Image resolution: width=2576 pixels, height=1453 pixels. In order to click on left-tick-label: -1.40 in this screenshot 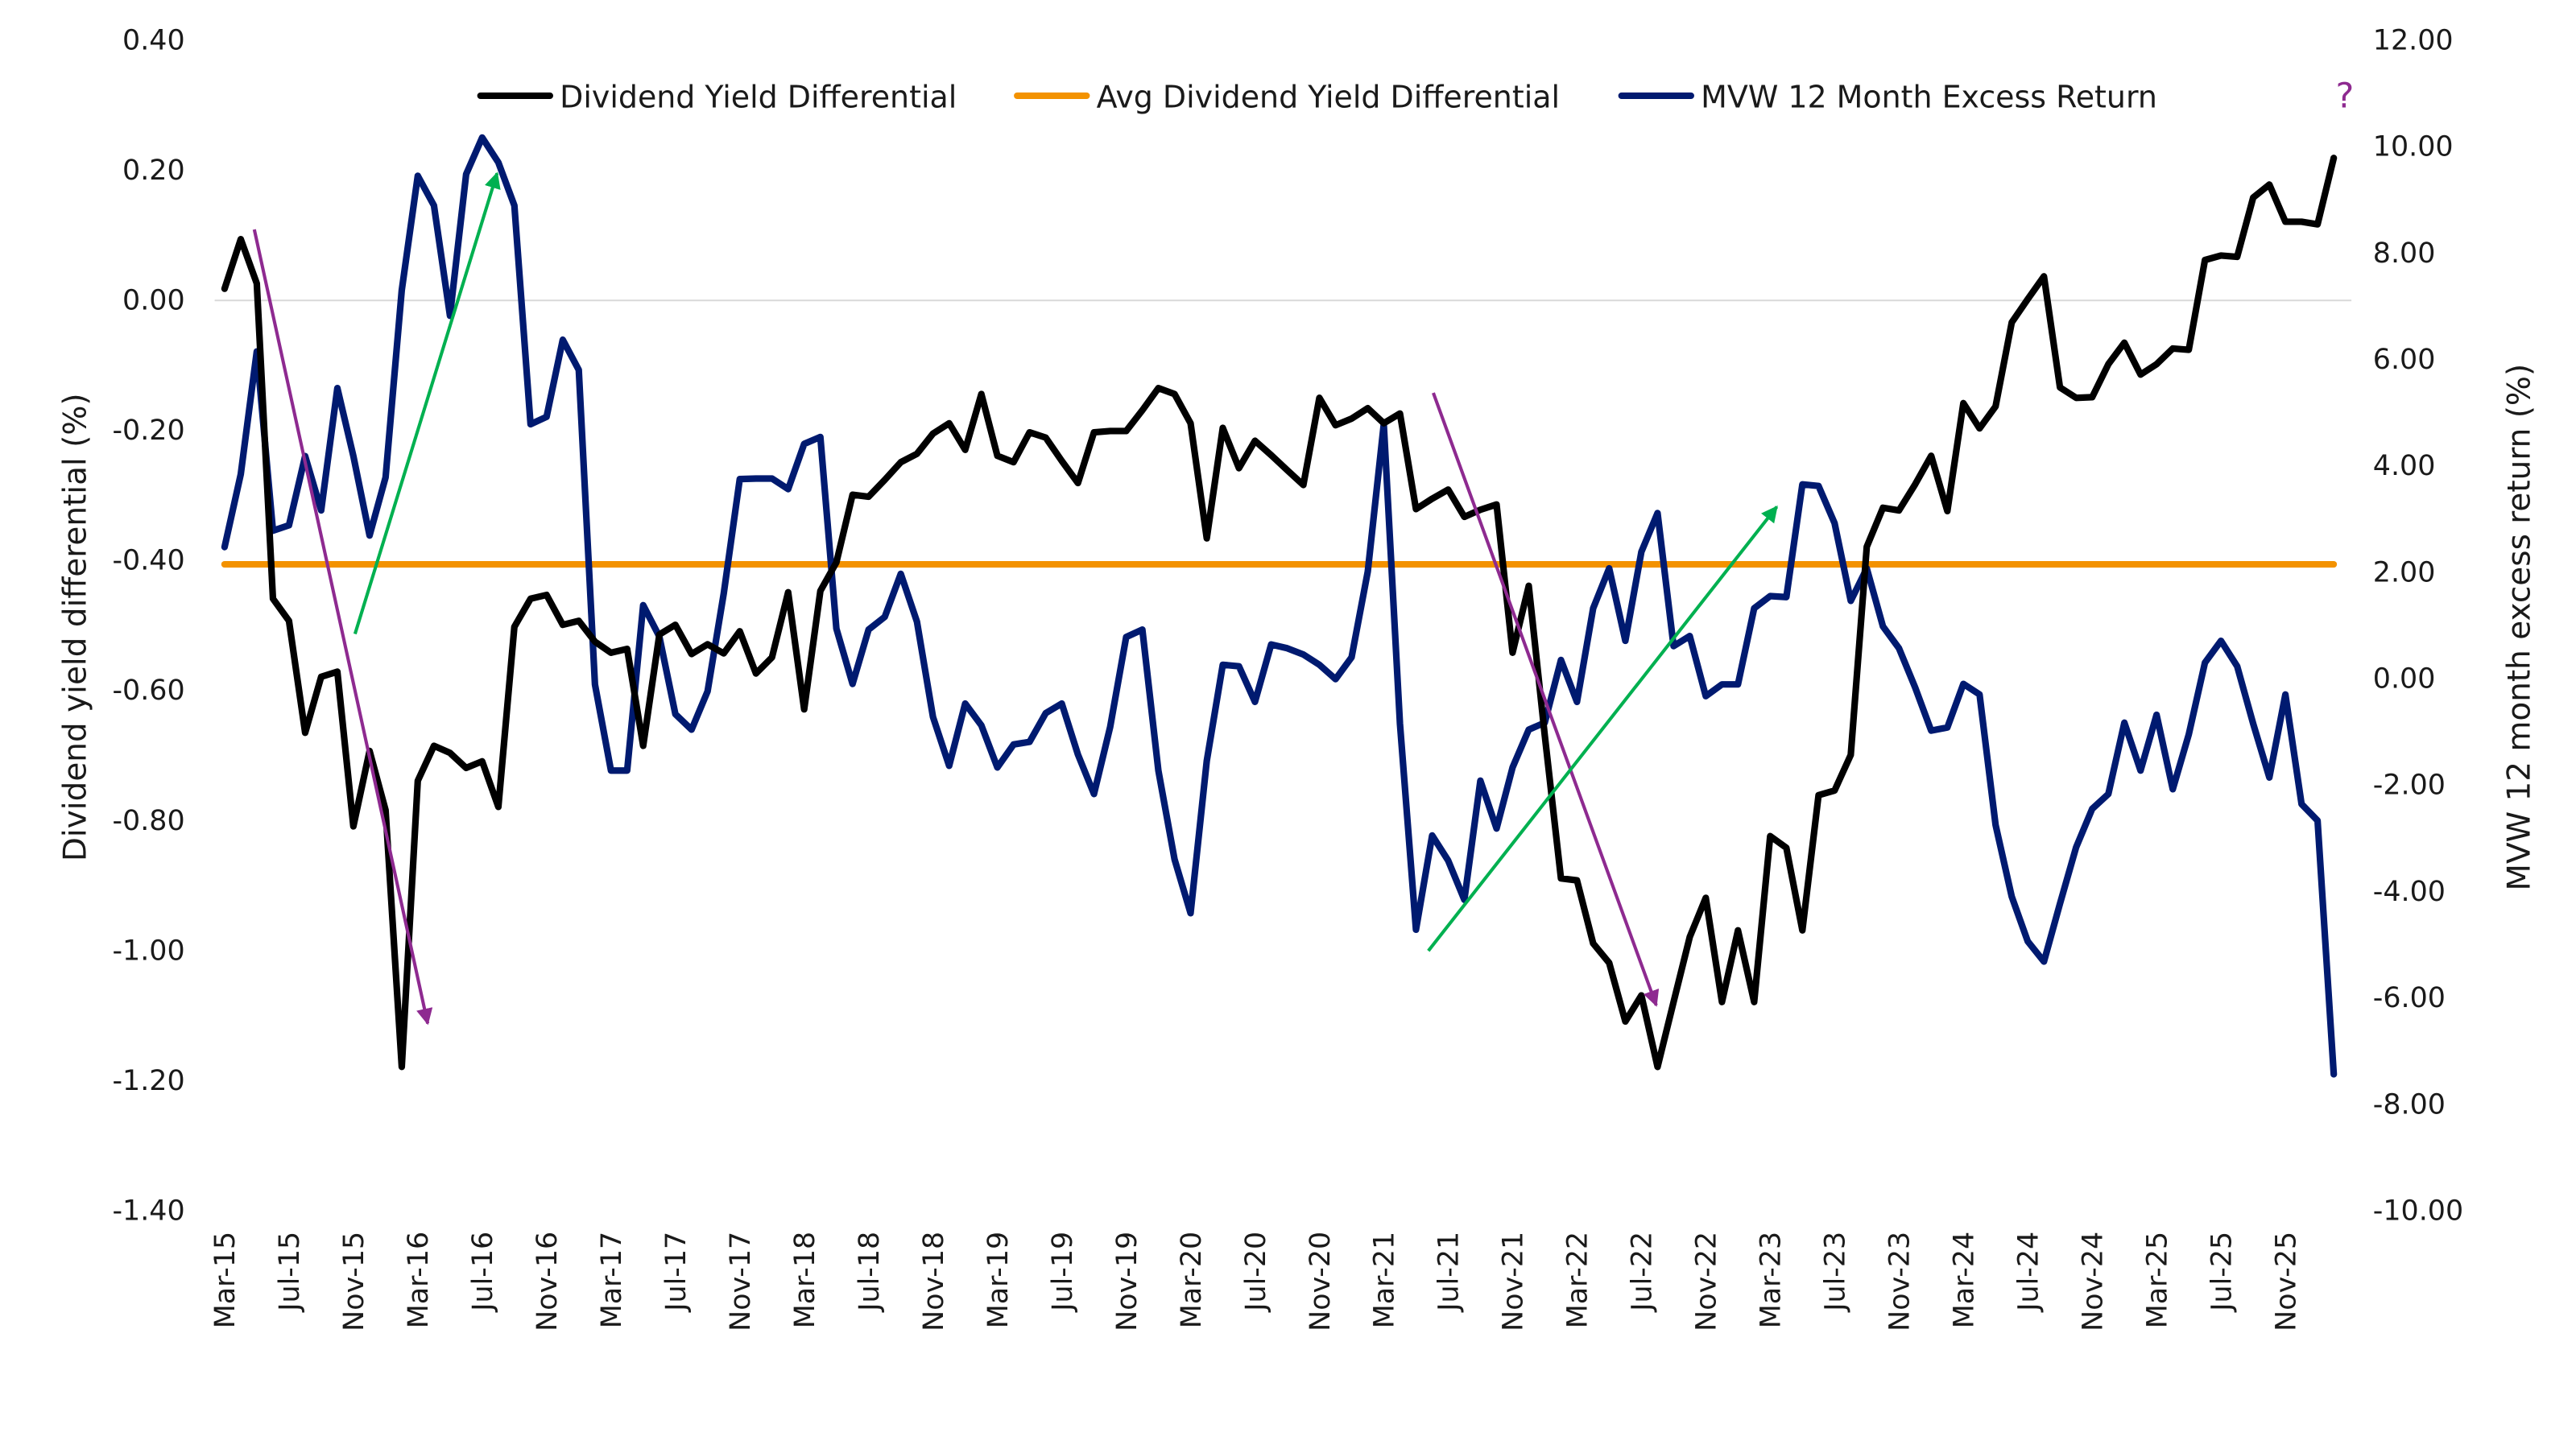, I will do `click(148, 1211)`.